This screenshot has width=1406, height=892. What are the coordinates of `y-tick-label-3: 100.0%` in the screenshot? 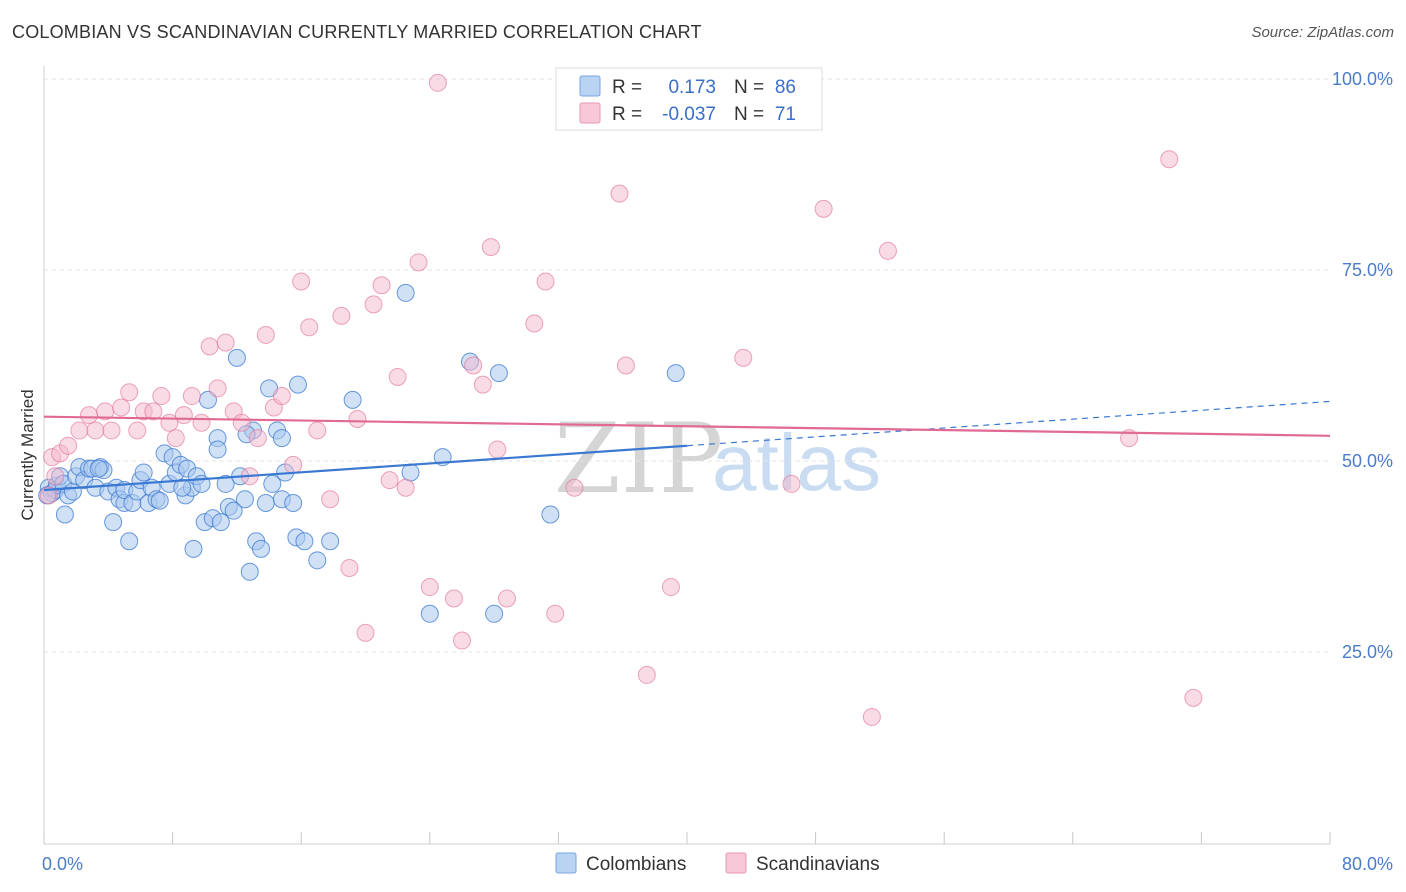 It's located at (1362, 79).